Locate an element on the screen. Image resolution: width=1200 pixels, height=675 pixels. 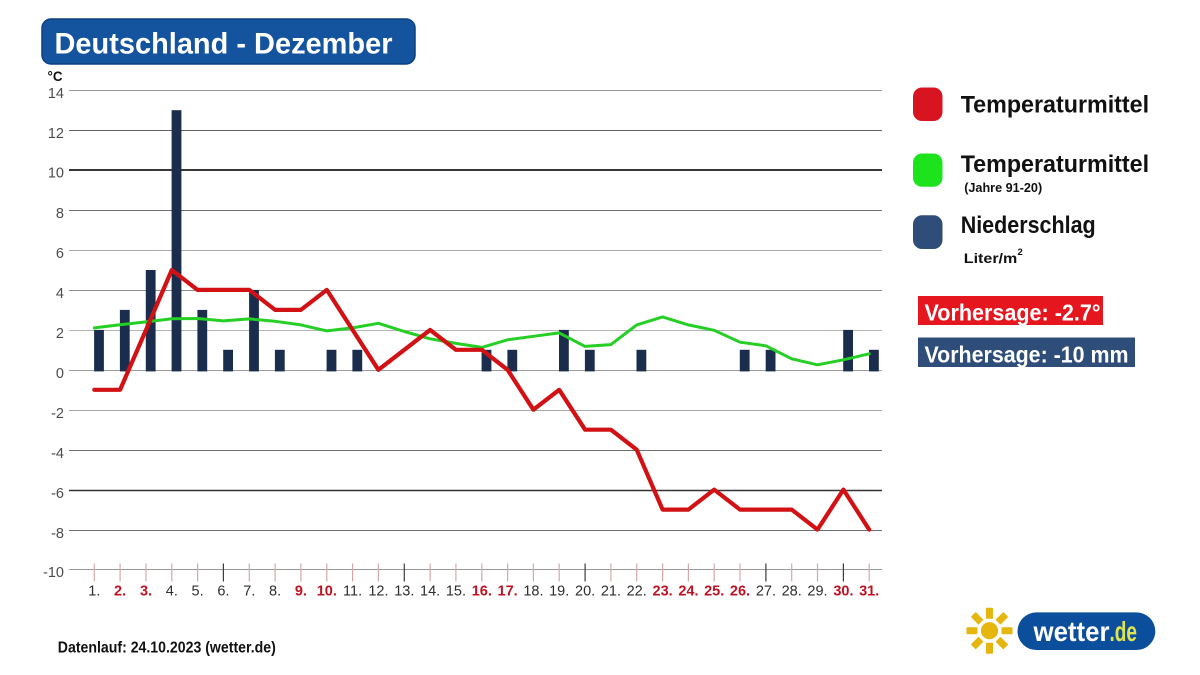
svg-text: 28. is located at coordinates (792, 592).